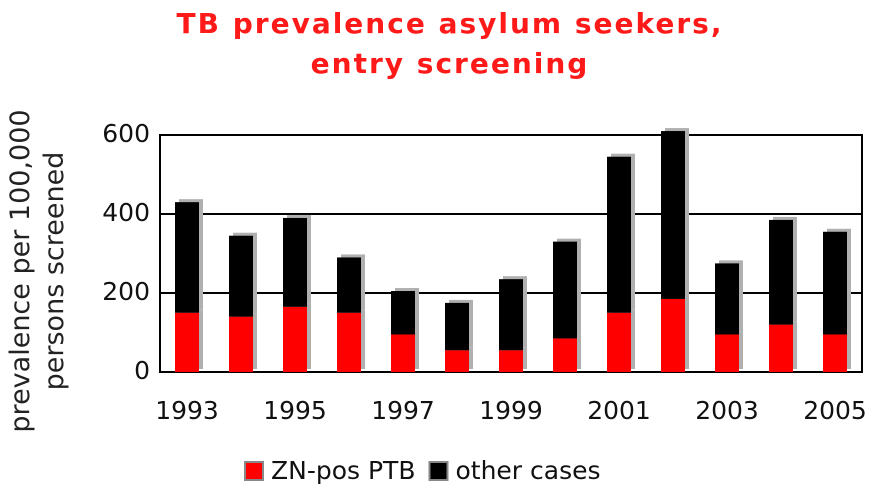 This screenshot has height=489, width=883. What do you see at coordinates (126, 291) in the screenshot?
I see `y-tick-label: 200` at bounding box center [126, 291].